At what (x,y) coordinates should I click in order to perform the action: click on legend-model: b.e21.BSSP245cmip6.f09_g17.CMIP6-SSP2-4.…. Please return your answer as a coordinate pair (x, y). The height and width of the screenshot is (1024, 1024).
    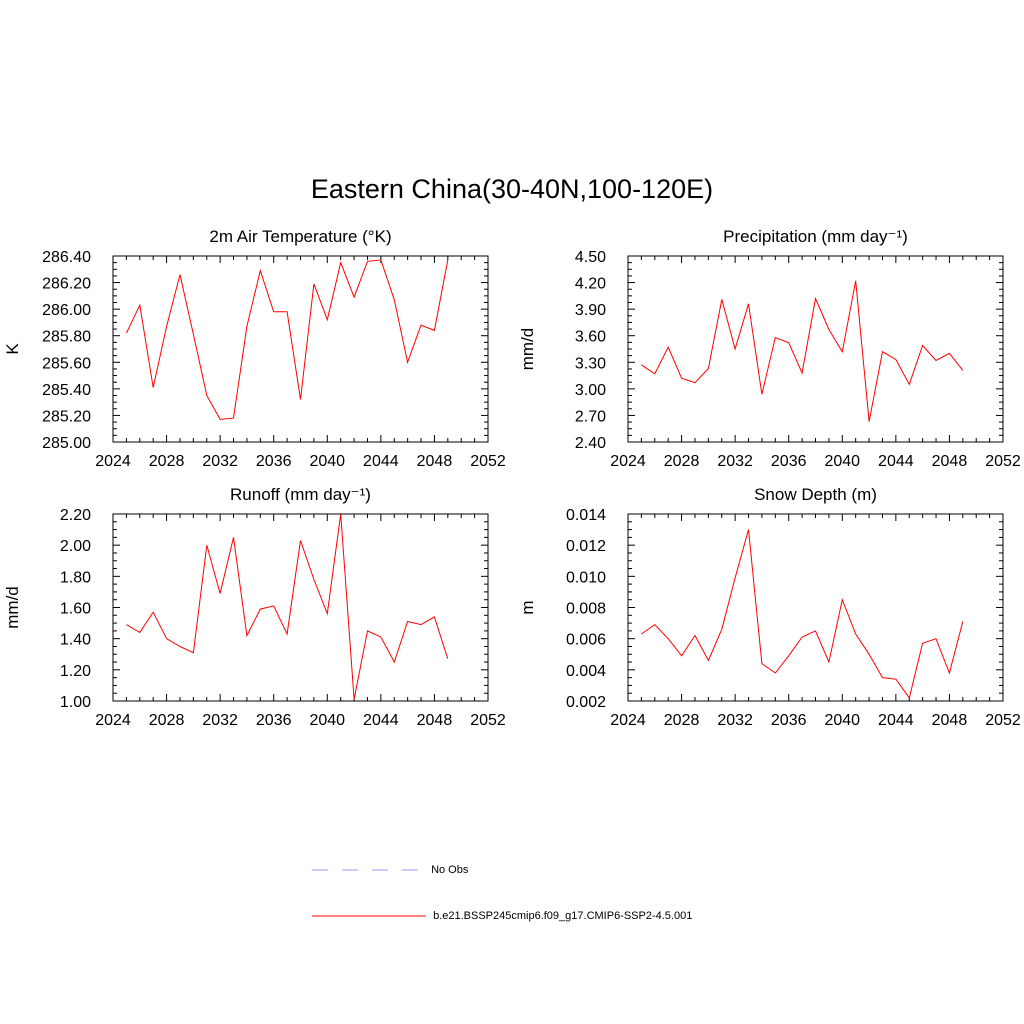
    Looking at the image, I should click on (502, 916).